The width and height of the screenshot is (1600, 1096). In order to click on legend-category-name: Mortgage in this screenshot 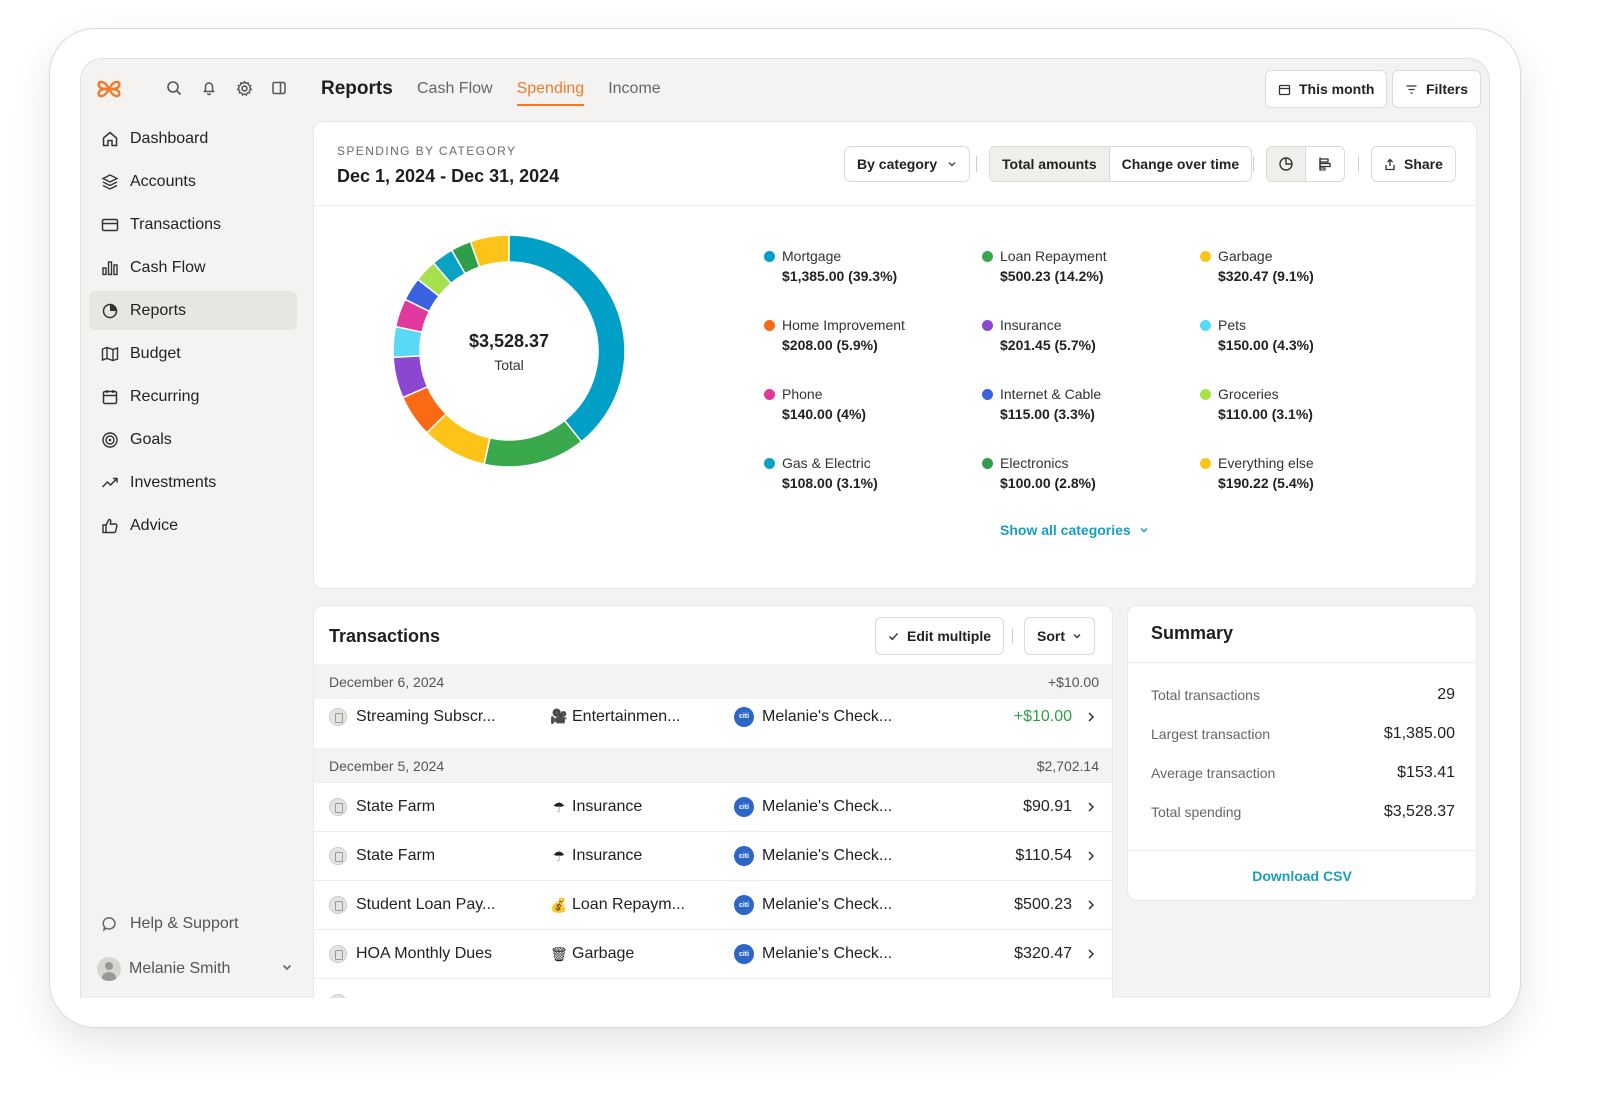, I will do `click(812, 256)`.